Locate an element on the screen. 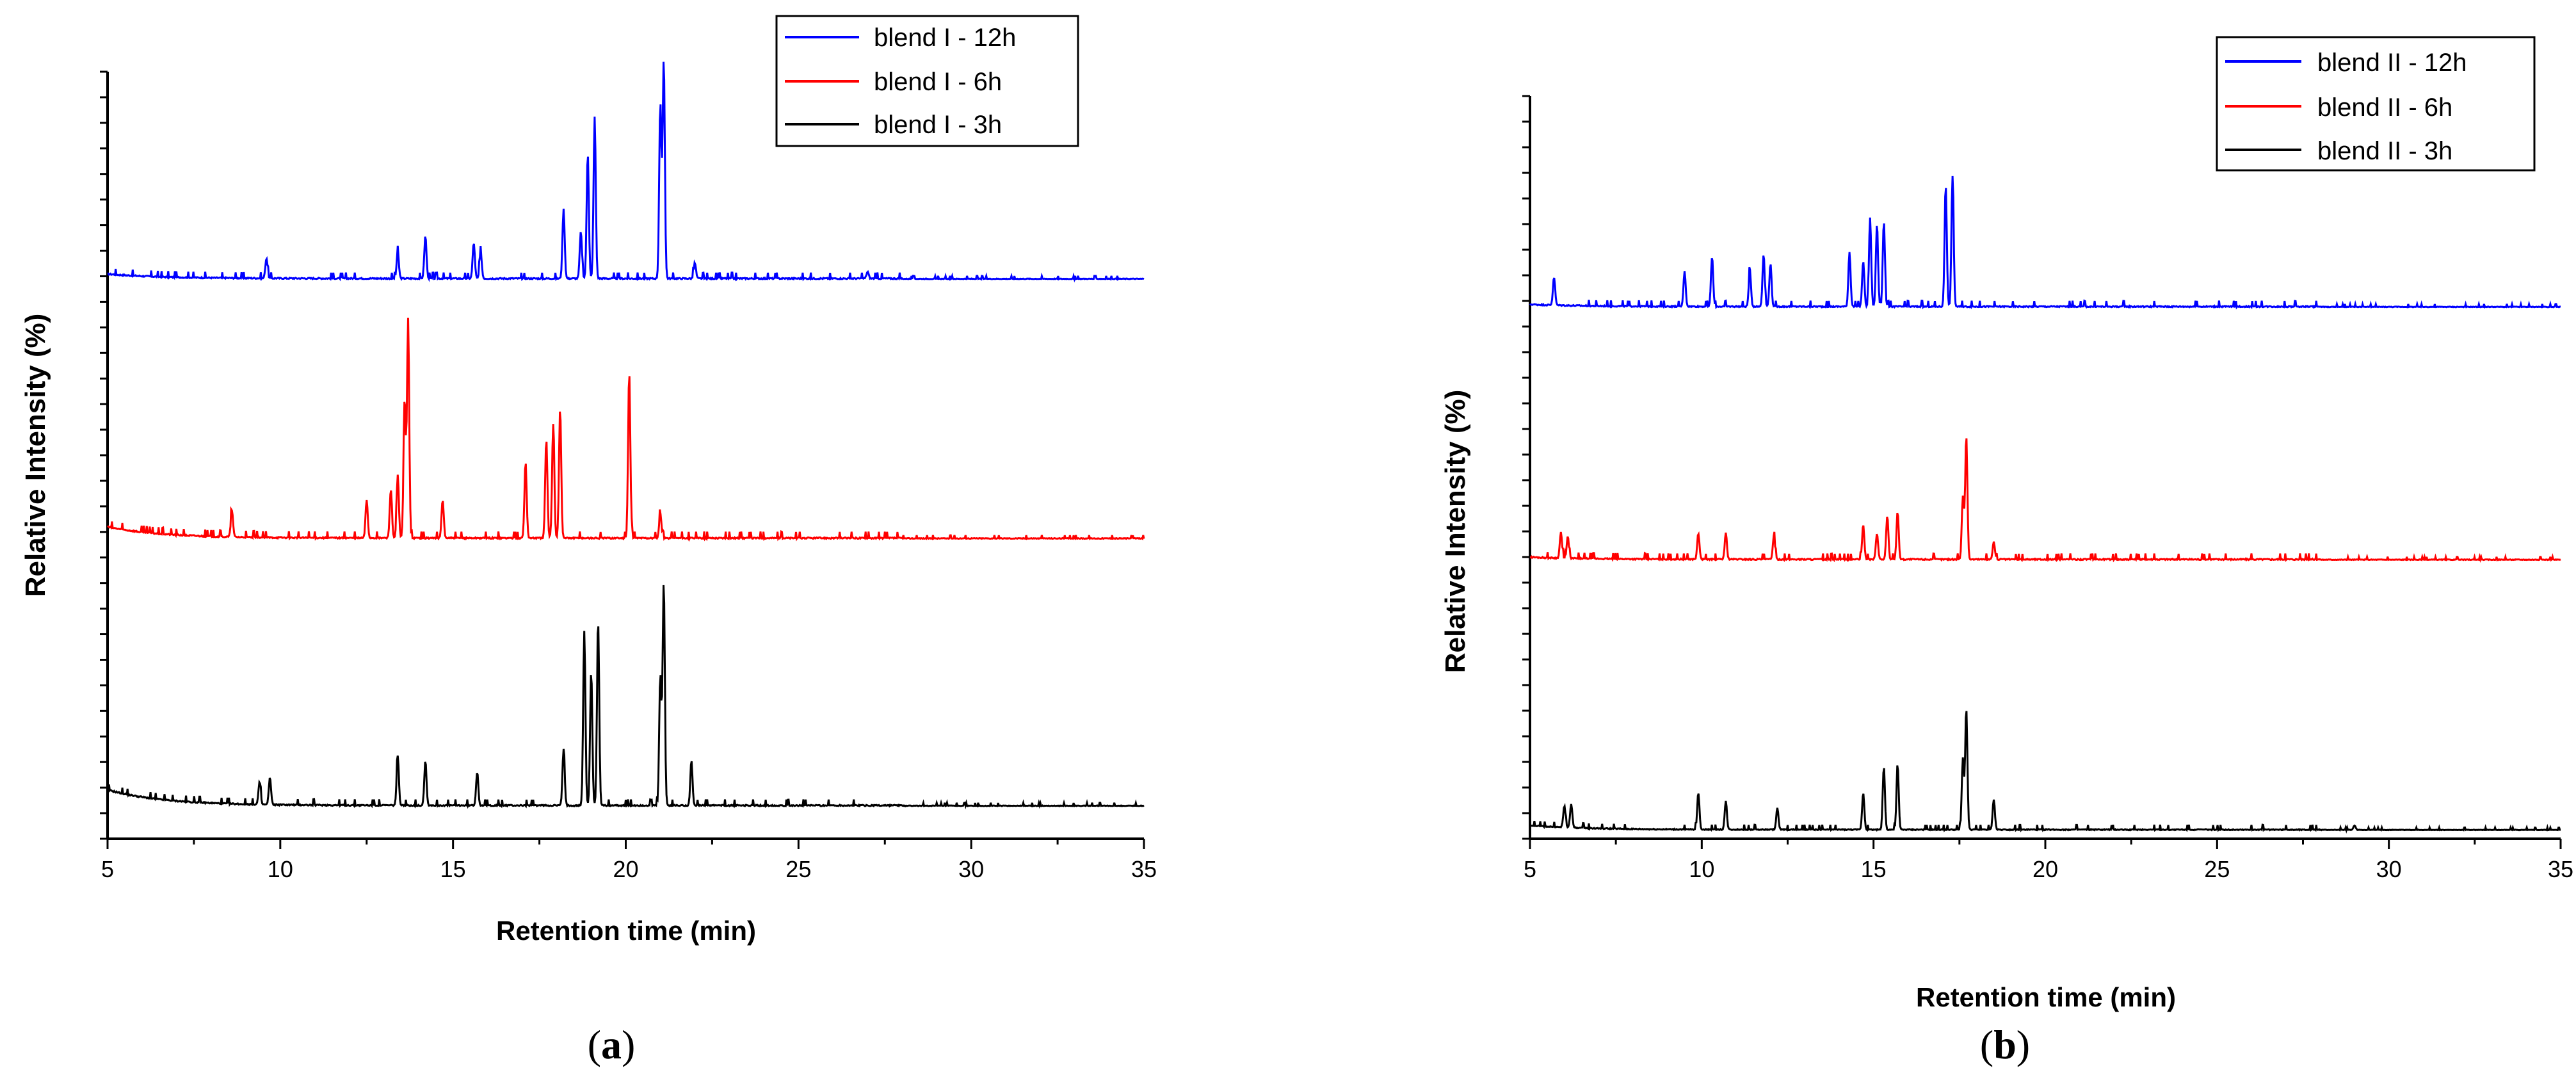  legend-label-1: blend I - 12h is located at coordinates (945, 38).